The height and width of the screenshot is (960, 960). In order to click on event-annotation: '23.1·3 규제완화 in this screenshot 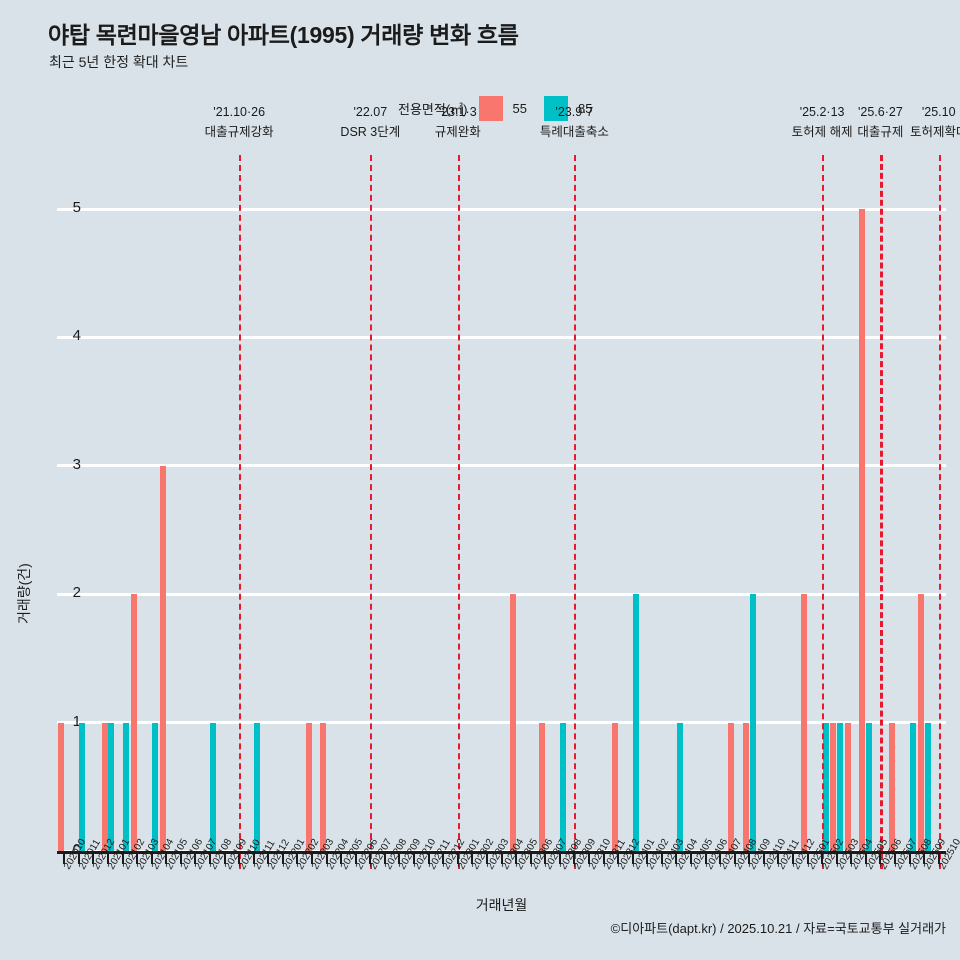, I will do `click(458, 122)`.